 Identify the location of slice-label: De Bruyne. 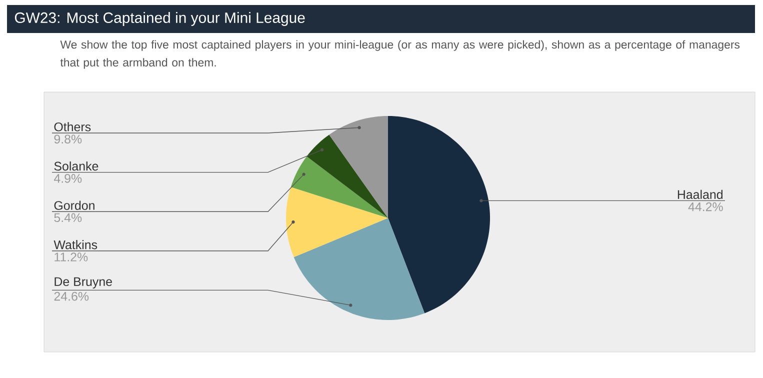
(83, 282).